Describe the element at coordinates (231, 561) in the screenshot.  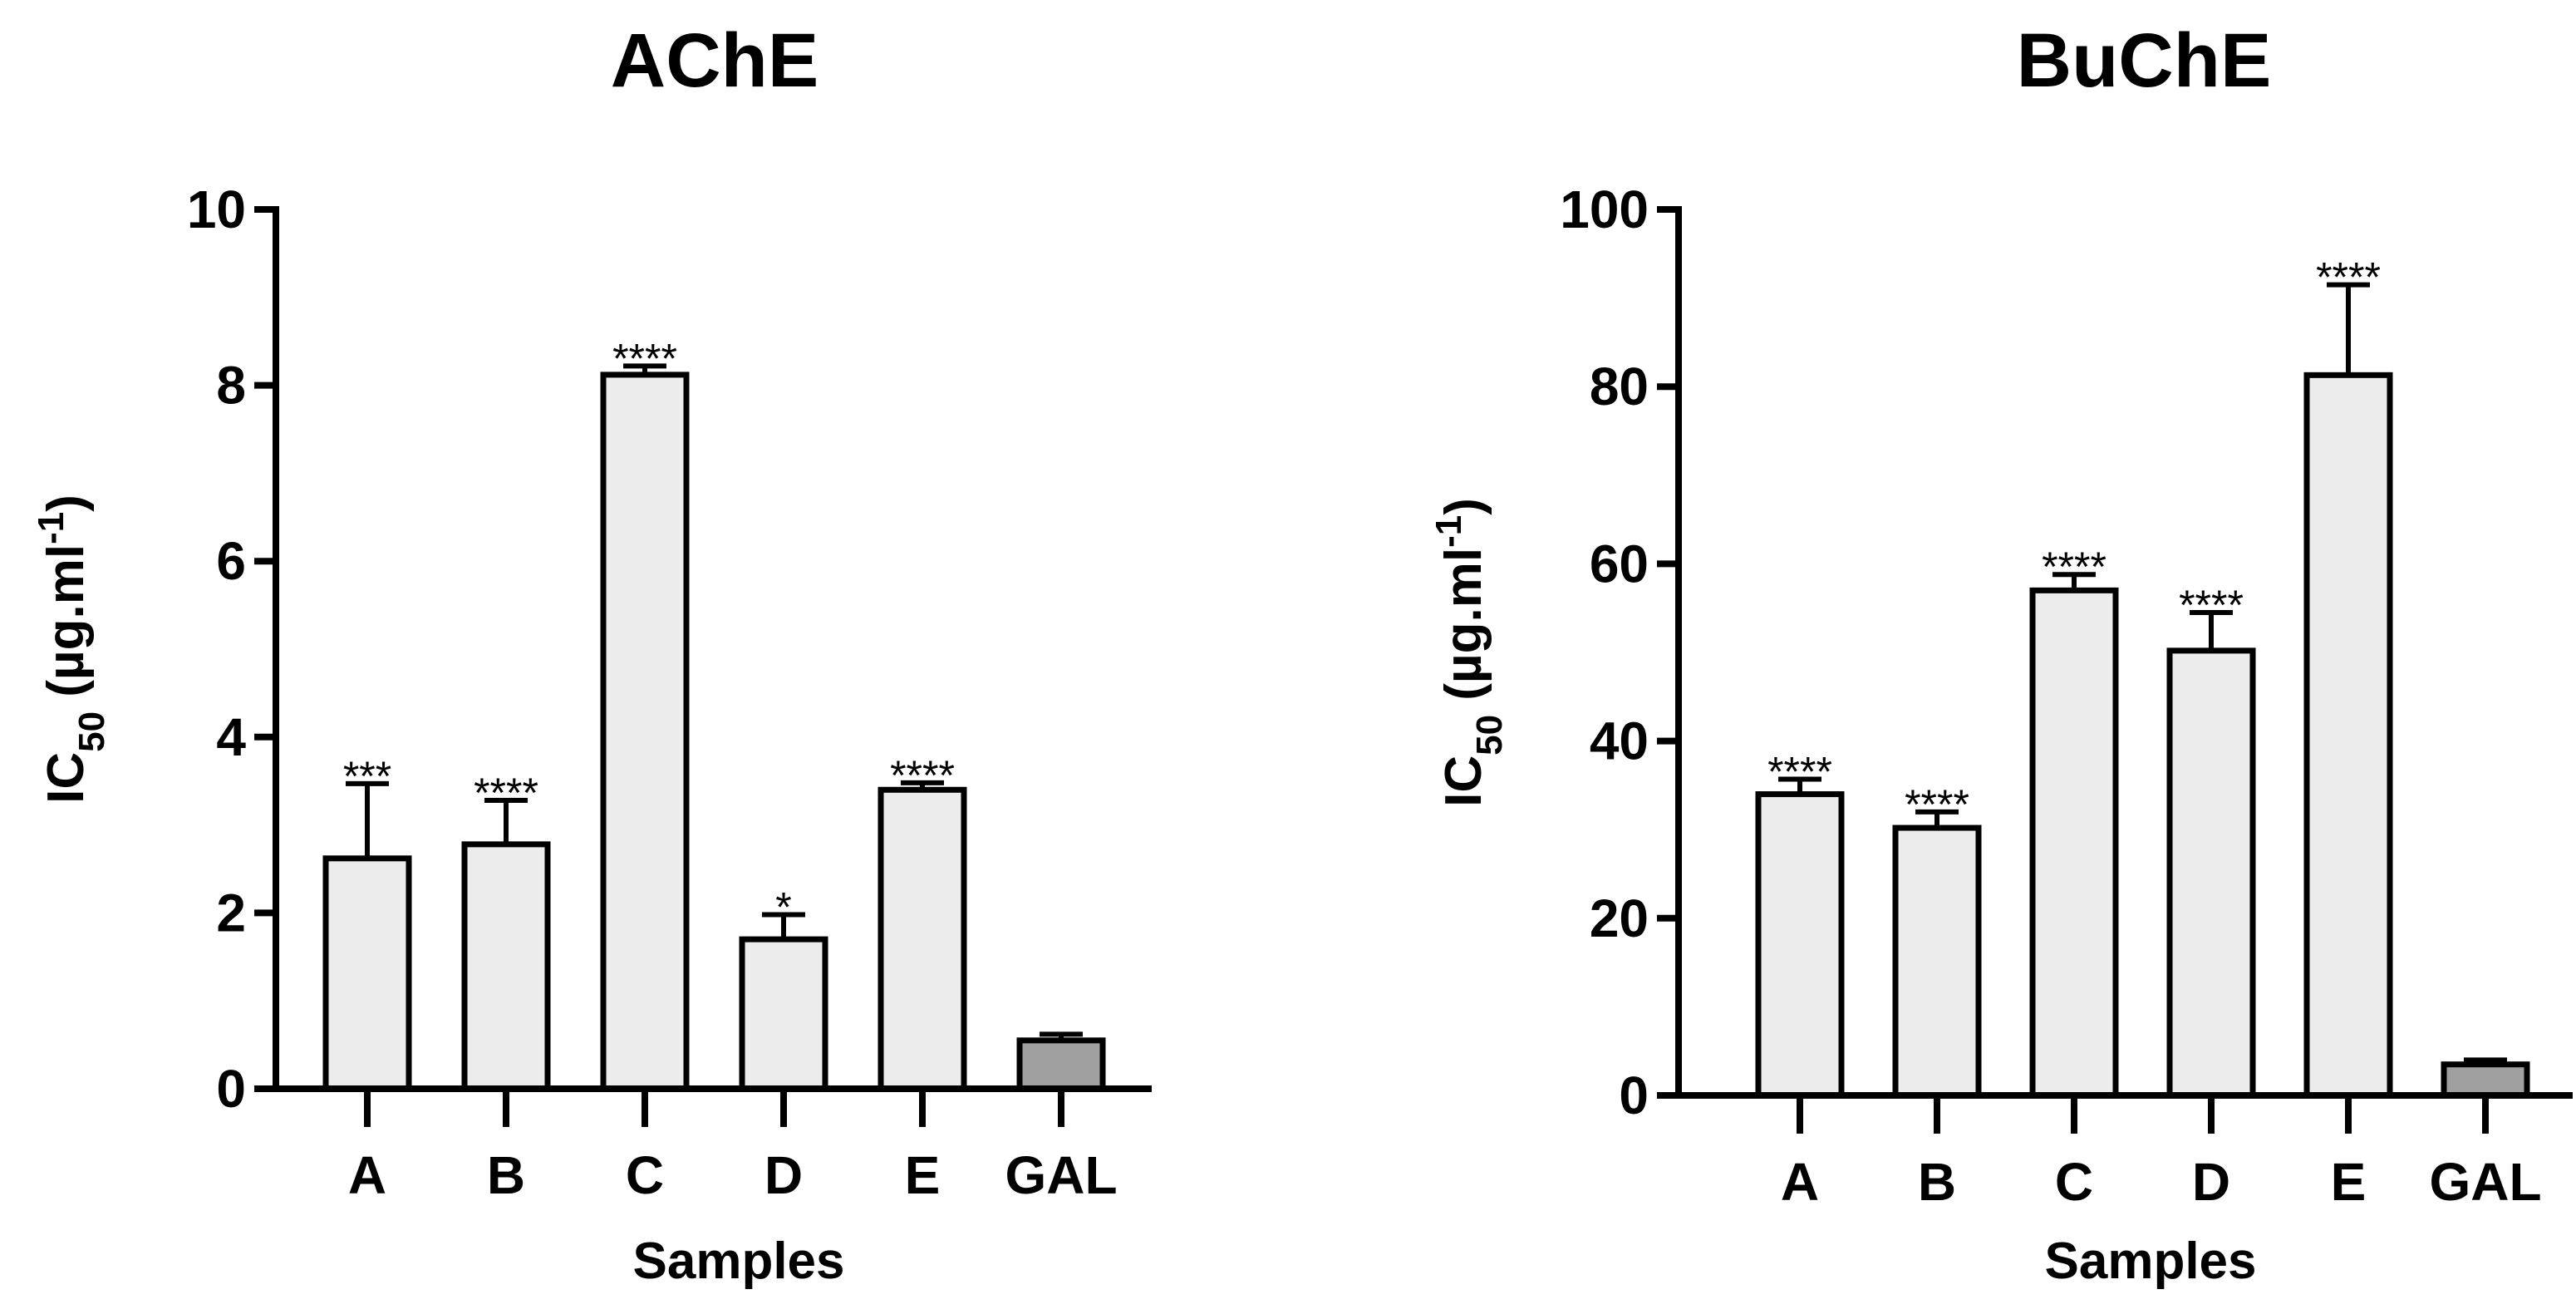
I see `y-tick-label: 6` at that location.